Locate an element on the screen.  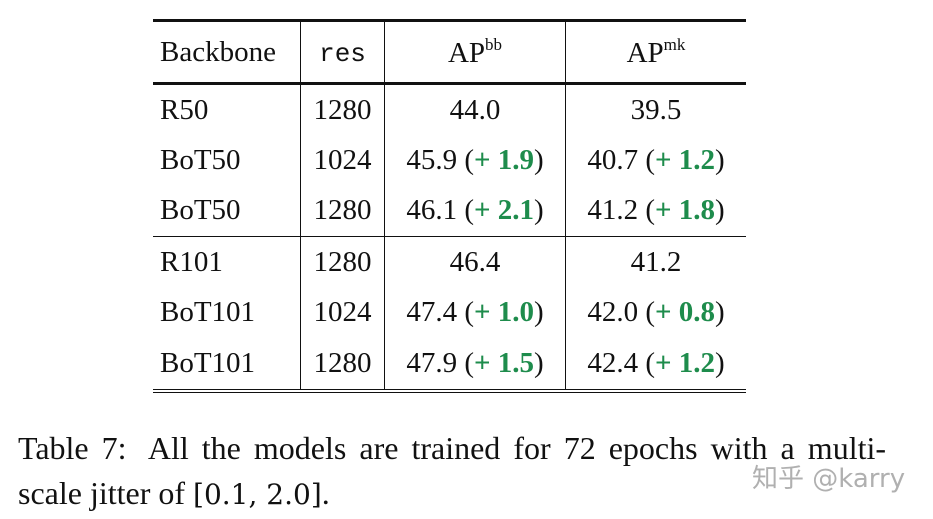
cell-text: R101 is located at coordinates (191, 261).